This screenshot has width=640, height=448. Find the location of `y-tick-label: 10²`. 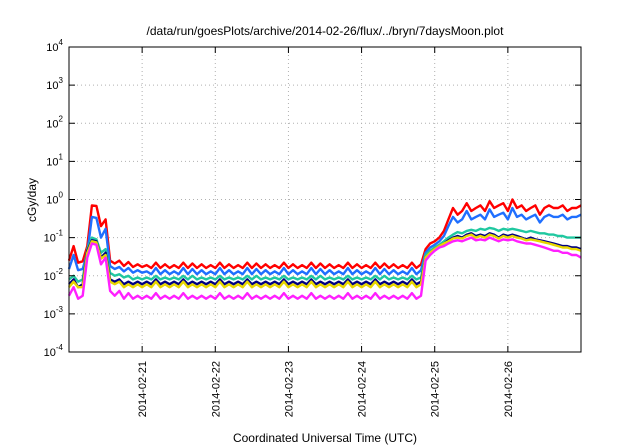

y-tick-label: 10² is located at coordinates (54, 122).